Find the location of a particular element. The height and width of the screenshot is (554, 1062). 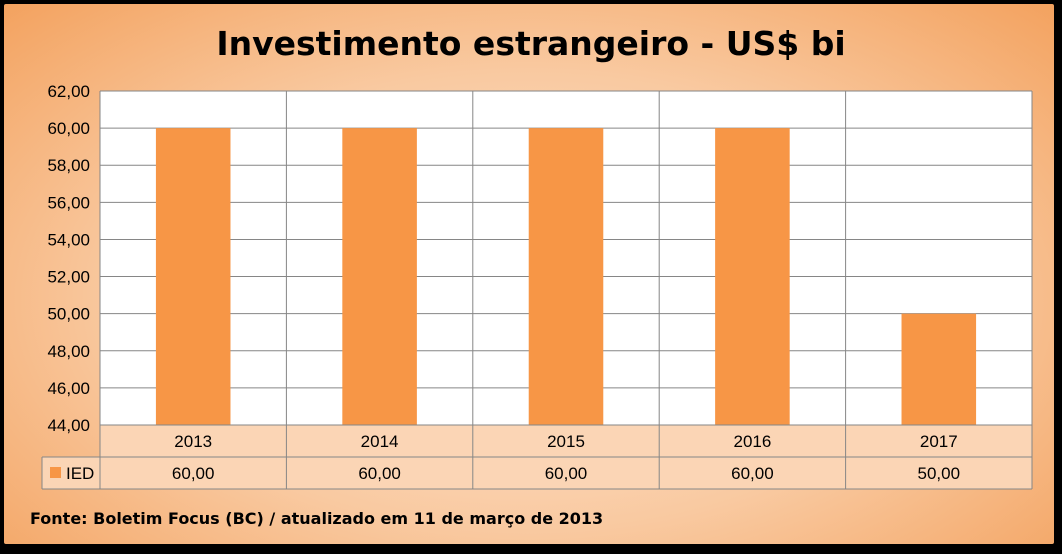

y-tick-label: 52,00 is located at coordinates (68, 277).